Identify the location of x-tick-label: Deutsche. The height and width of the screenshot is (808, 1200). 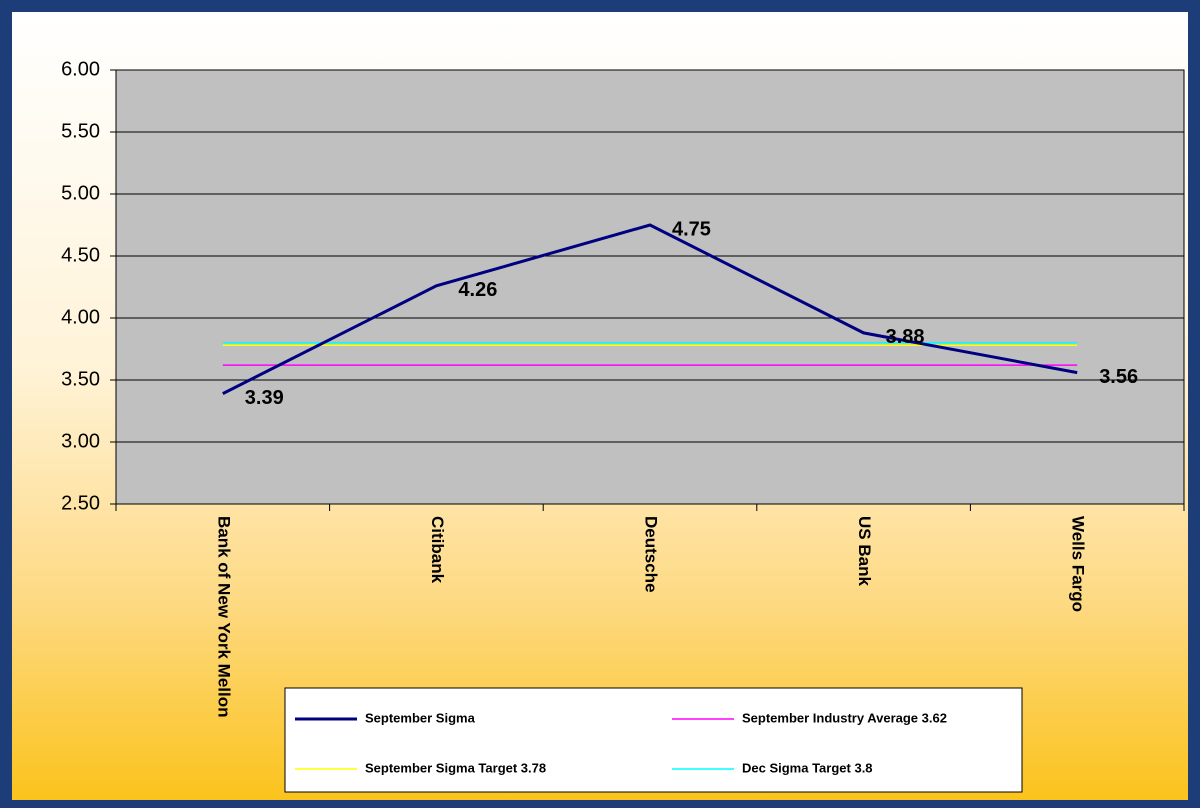
(651, 554).